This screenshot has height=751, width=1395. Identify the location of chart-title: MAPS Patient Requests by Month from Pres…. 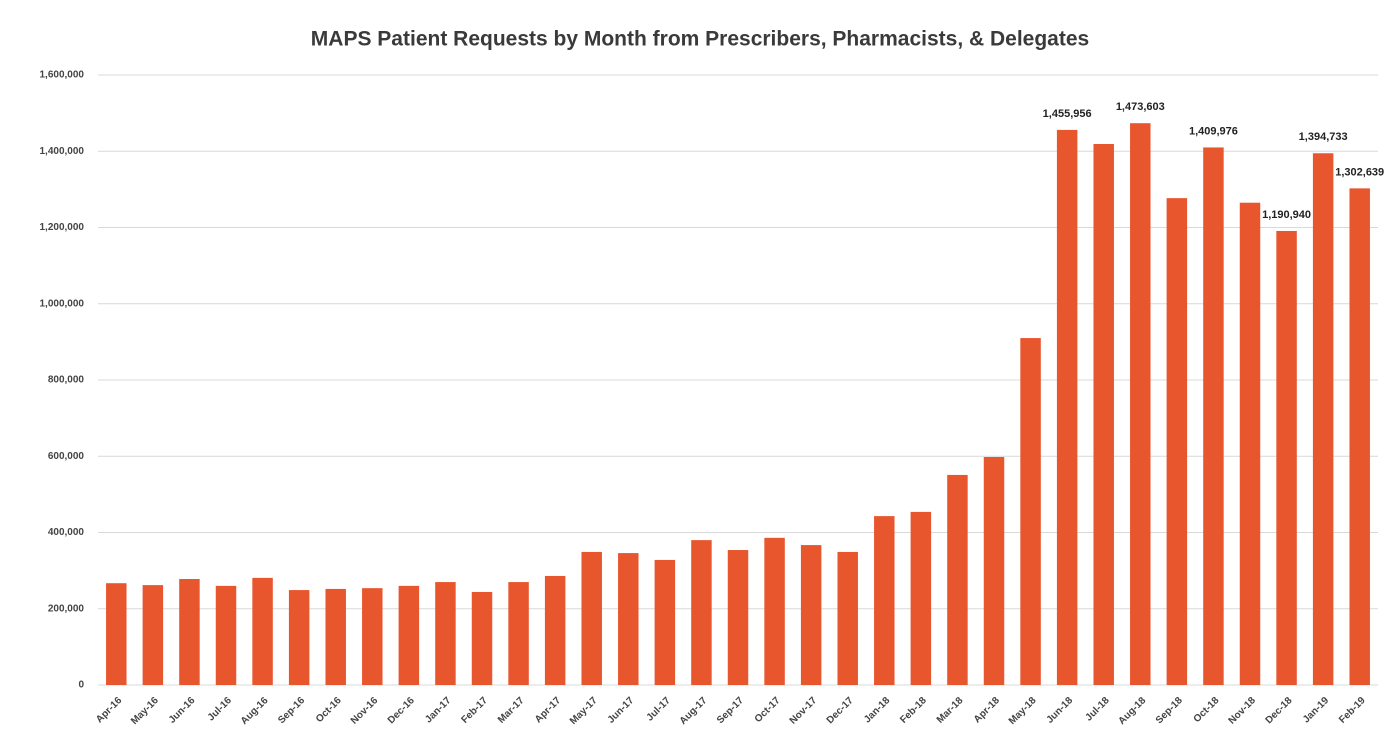
(700, 39).